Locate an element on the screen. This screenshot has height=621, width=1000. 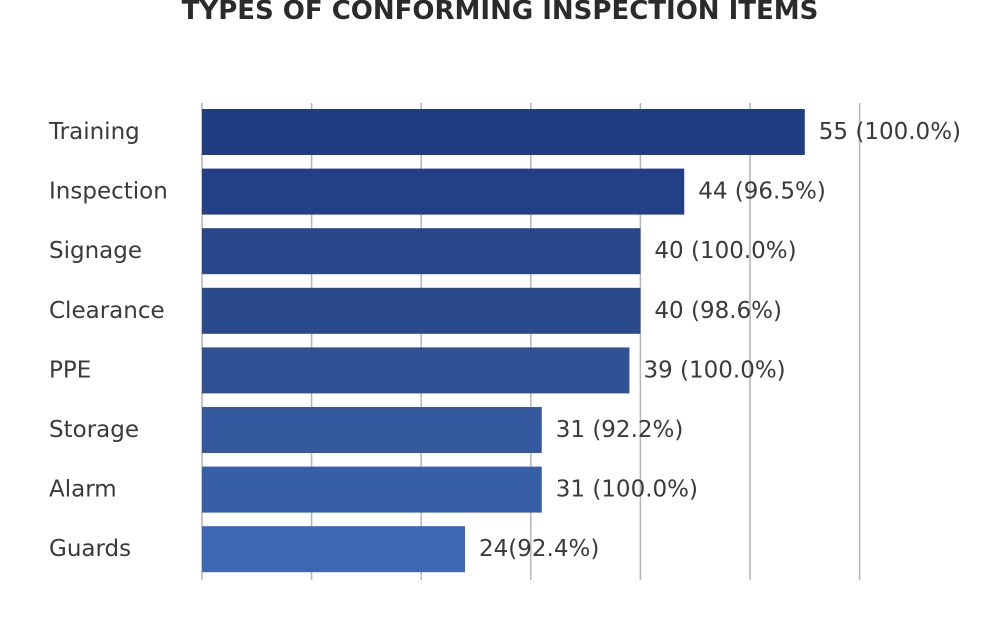
category-label-guards: Guards is located at coordinates (90, 549).